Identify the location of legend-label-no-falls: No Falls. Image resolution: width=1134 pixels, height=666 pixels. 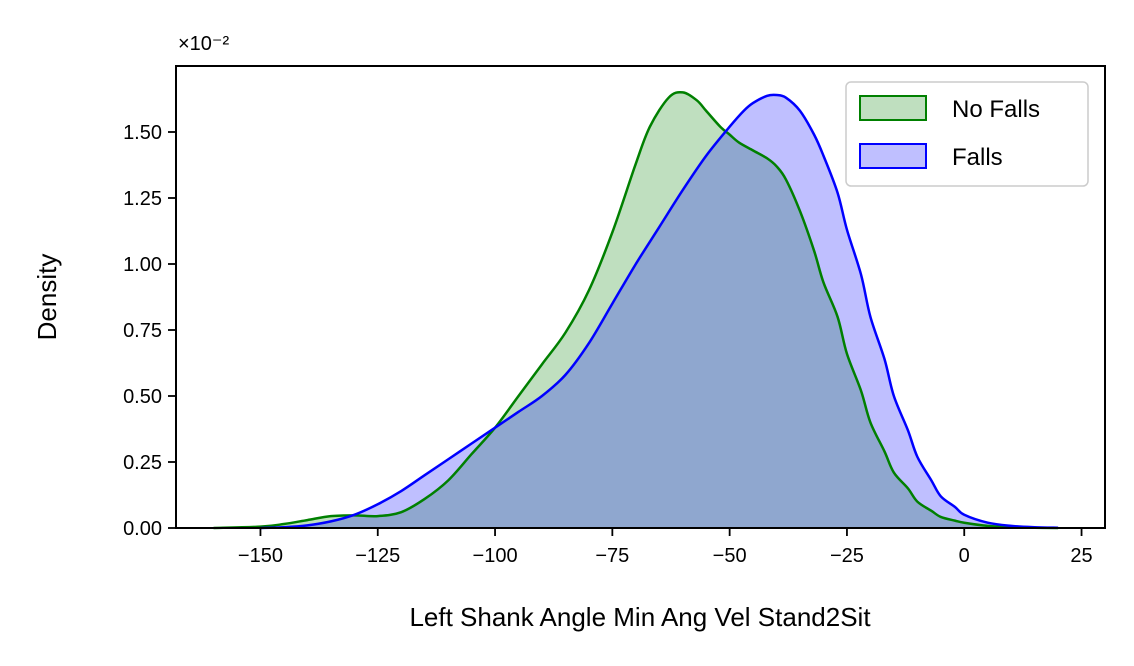
(996, 109).